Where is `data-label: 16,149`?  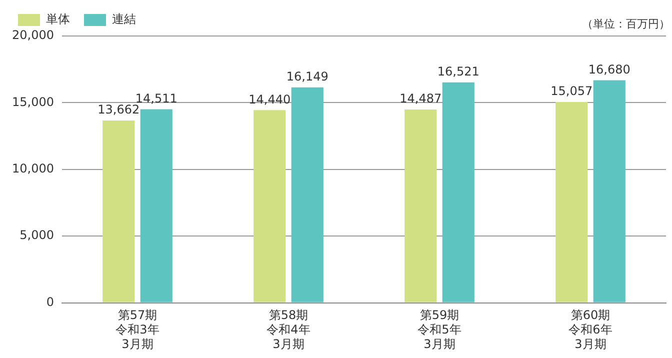
data-label: 16,149 is located at coordinates (307, 76).